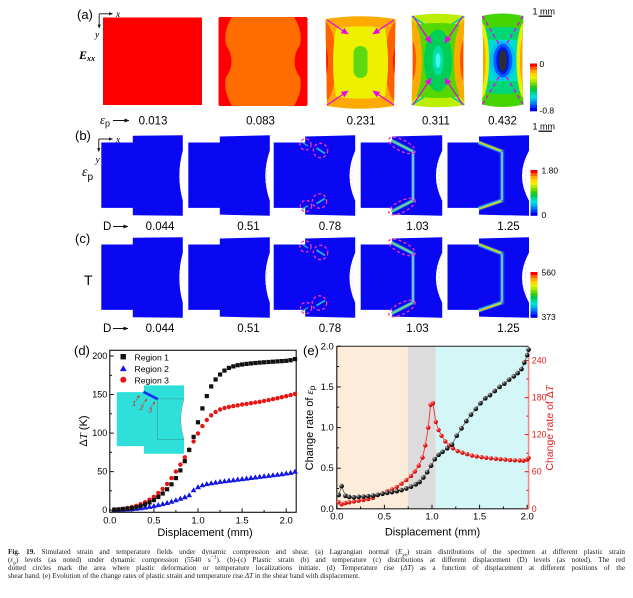 This screenshot has height=598, width=633. What do you see at coordinates (86, 55) in the screenshot?
I see `svg-text: Exx` at bounding box center [86, 55].